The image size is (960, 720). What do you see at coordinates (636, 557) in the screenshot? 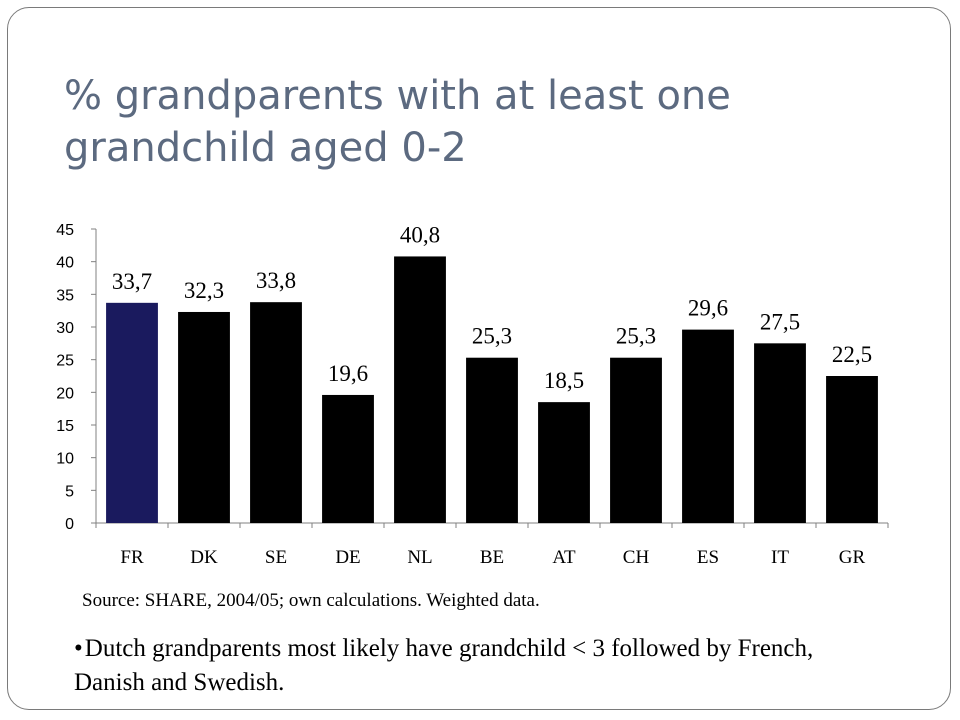
I see `x-category-label: CH` at bounding box center [636, 557].